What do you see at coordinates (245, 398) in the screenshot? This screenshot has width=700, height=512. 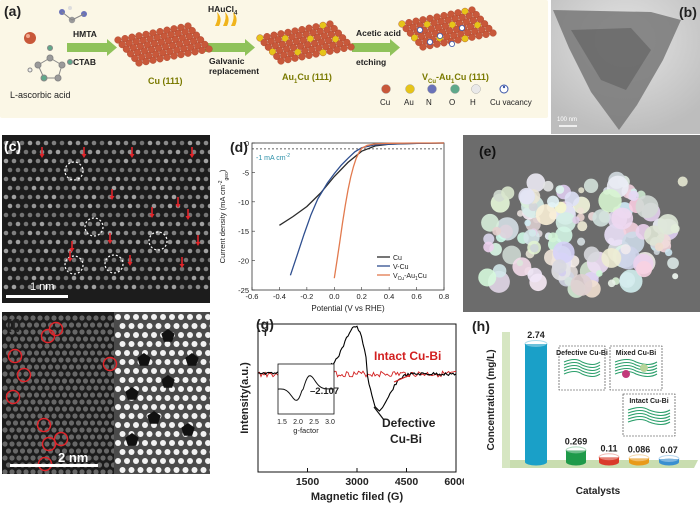 I see `y-axis-label: Intensity(a.u.)` at bounding box center [245, 398].